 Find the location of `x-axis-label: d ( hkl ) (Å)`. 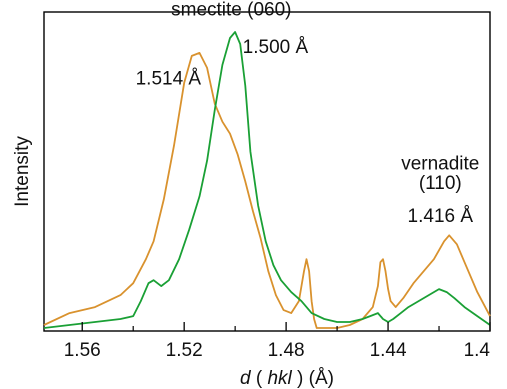

x-axis-label: d ( hkl ) (Å) is located at coordinates (287, 378).